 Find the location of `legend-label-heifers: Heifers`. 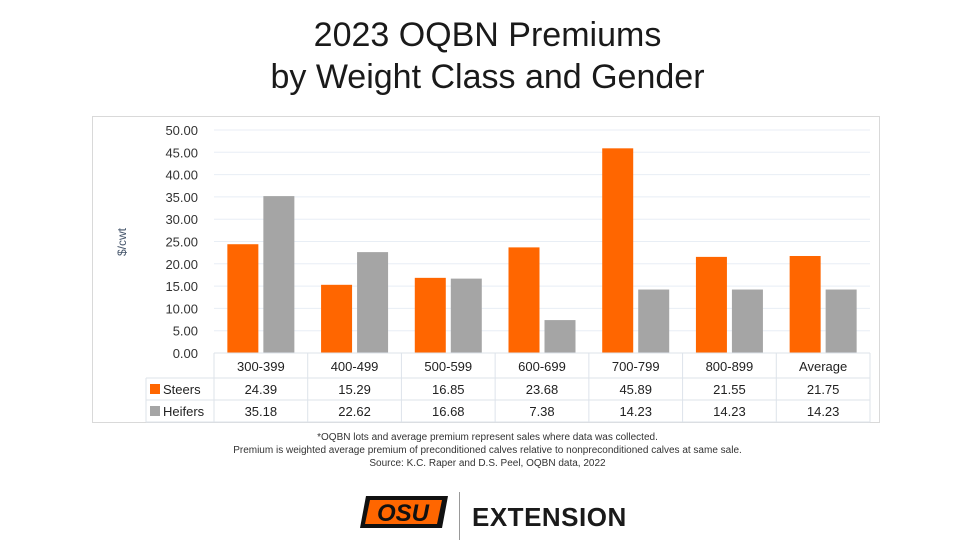

legend-label-heifers: Heifers is located at coordinates (184, 411).